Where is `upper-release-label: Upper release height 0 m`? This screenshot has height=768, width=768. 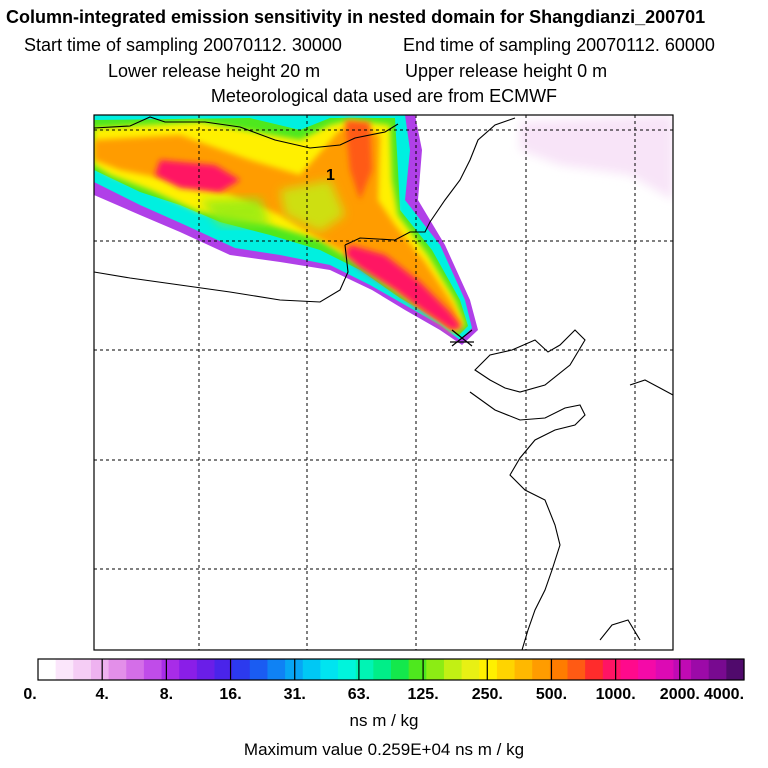 upper-release-label: Upper release height 0 m is located at coordinates (506, 71).